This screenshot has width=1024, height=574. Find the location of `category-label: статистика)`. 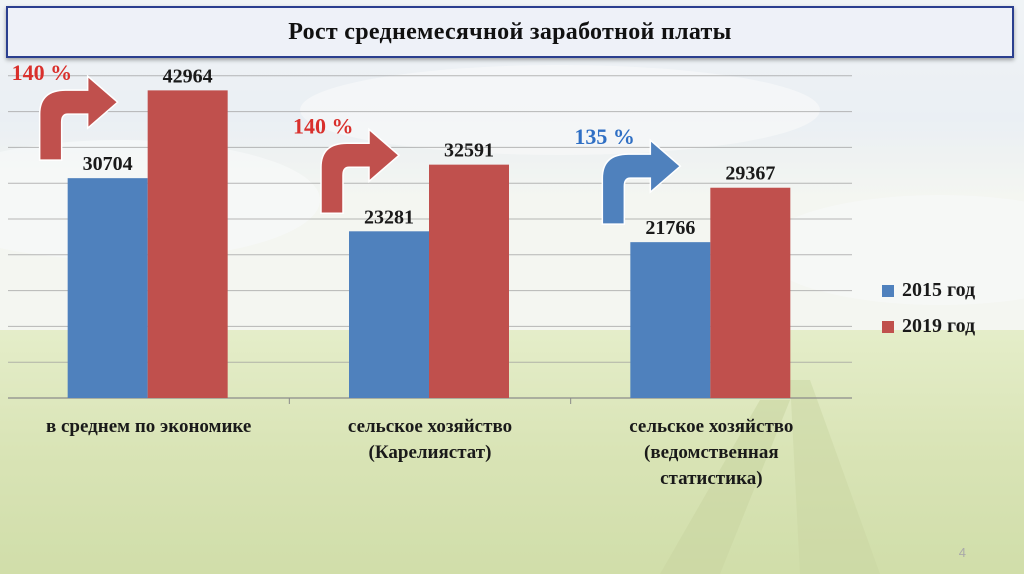

category-label: статистика) is located at coordinates (711, 478).